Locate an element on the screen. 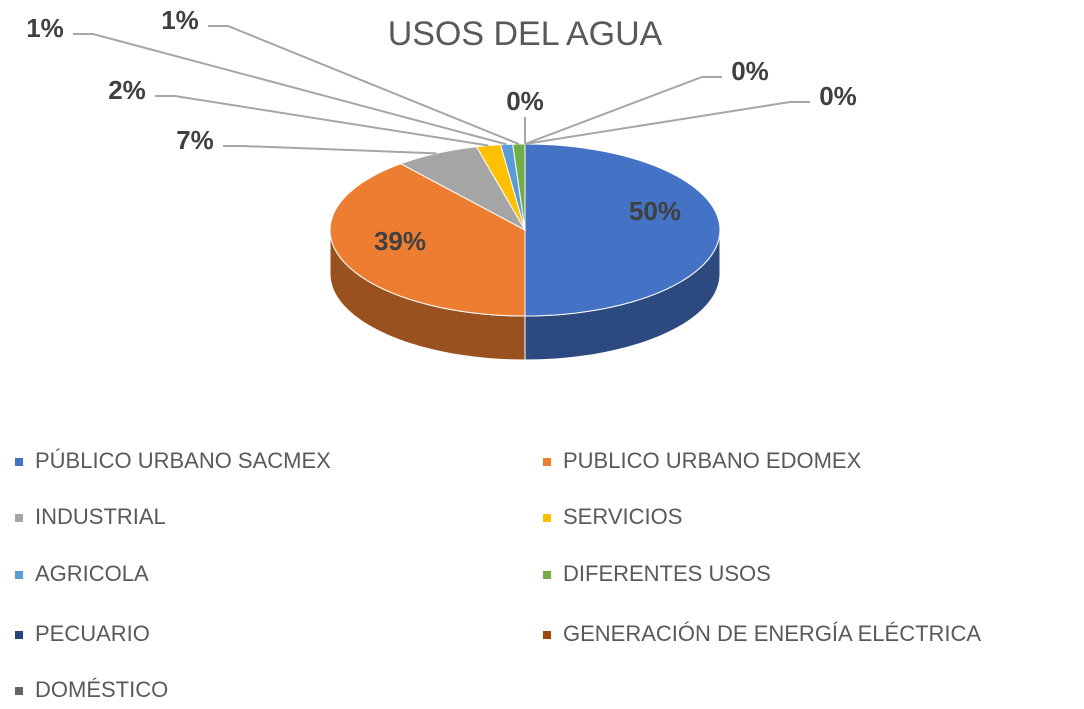 Image resolution: width=1084 pixels, height=709 pixels. legend-label: DOMÉSTICO is located at coordinates (101, 689).